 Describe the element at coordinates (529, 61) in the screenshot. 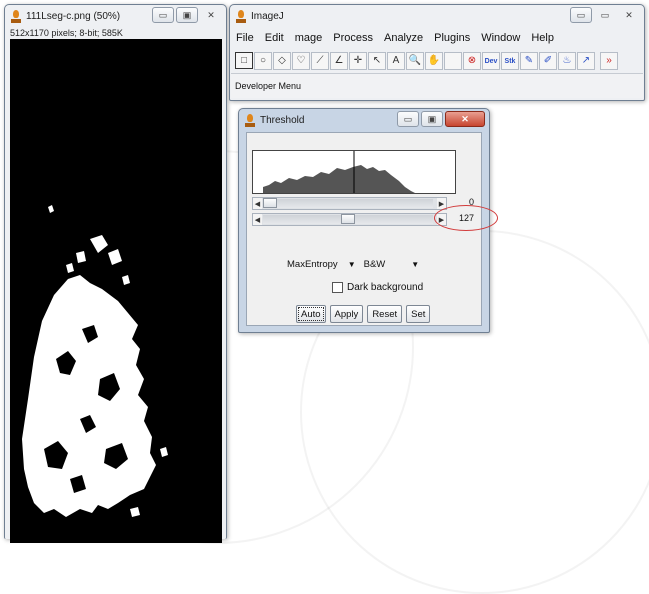

I see `pencil-tool-icon: ✎` at that location.